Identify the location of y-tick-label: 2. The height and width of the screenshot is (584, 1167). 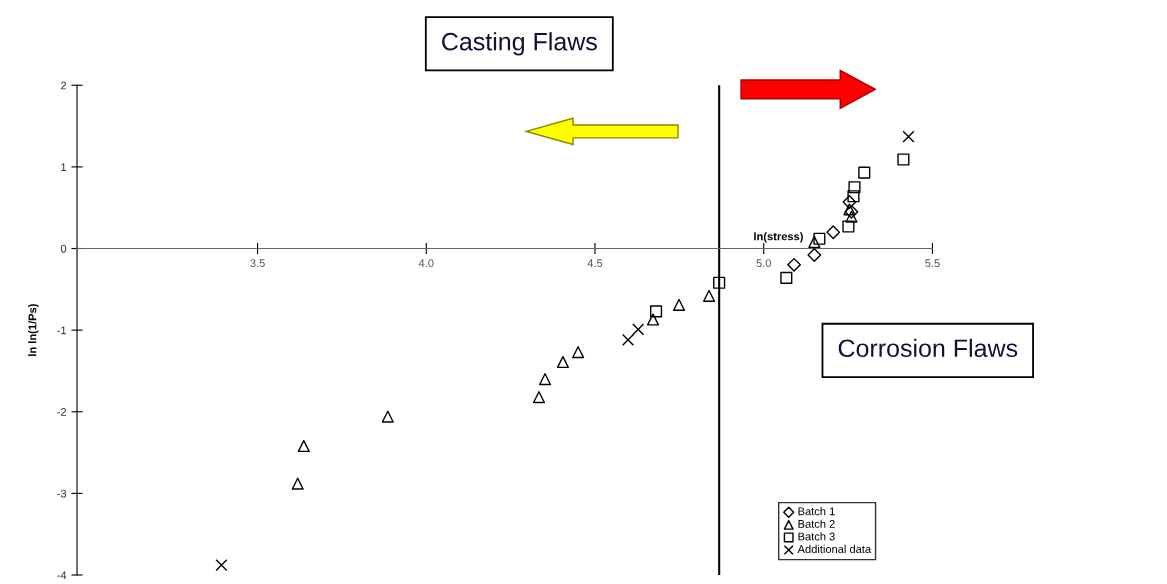
(63, 85).